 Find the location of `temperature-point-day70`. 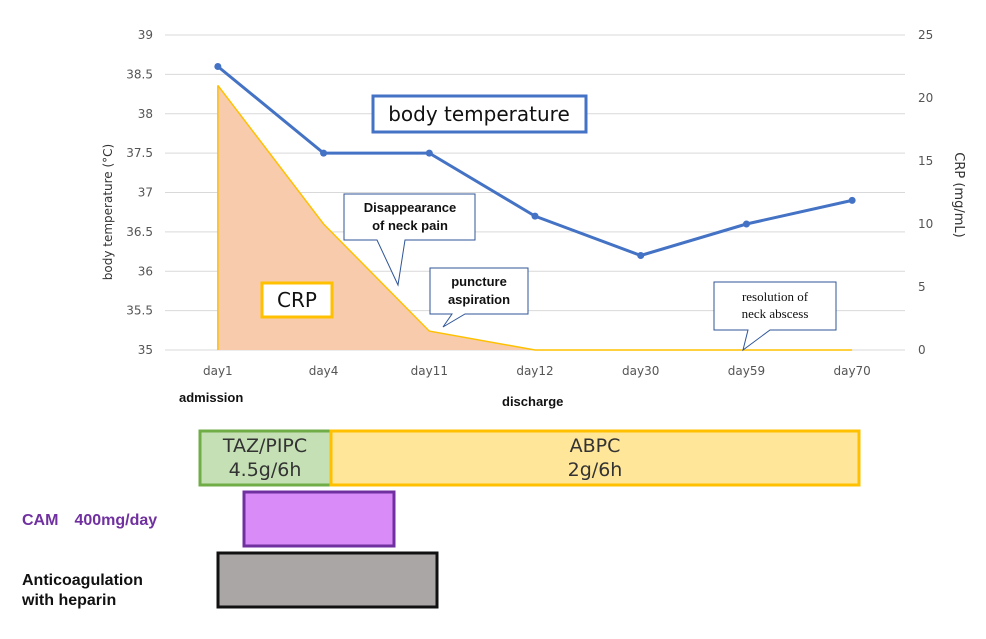

temperature-point-day70 is located at coordinates (852, 200).